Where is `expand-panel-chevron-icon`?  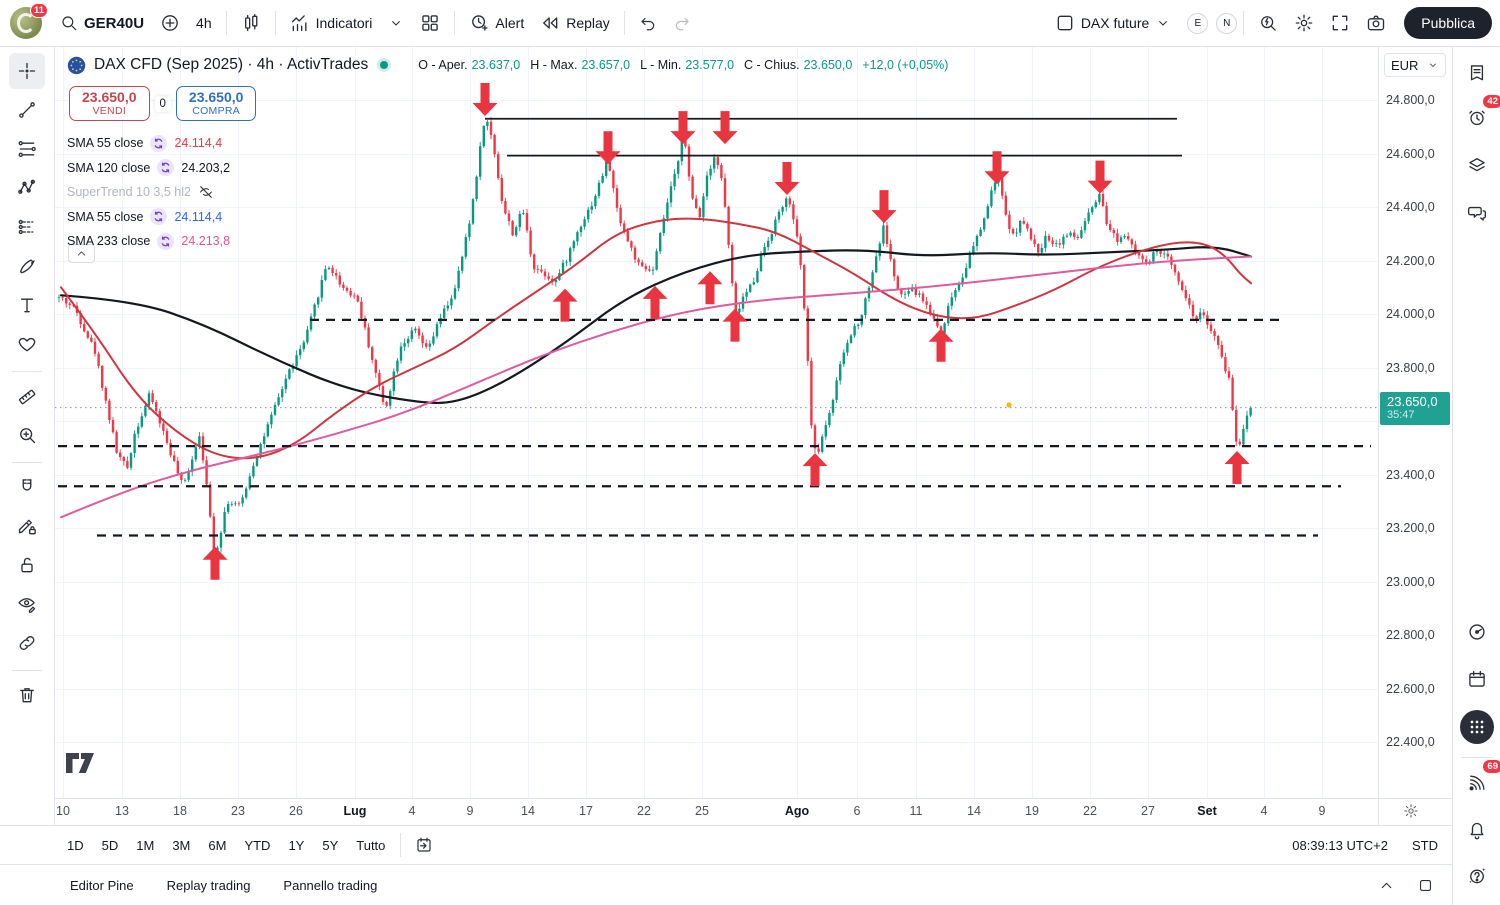
expand-panel-chevron-icon is located at coordinates (1386, 885).